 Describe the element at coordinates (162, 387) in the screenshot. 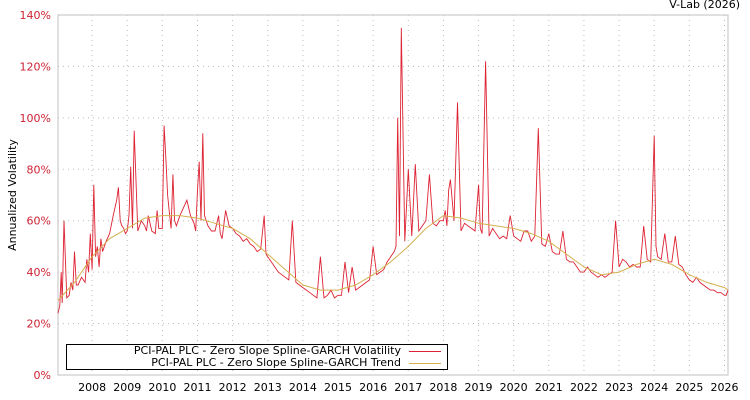

I see `x-tick-label: 2010` at that location.